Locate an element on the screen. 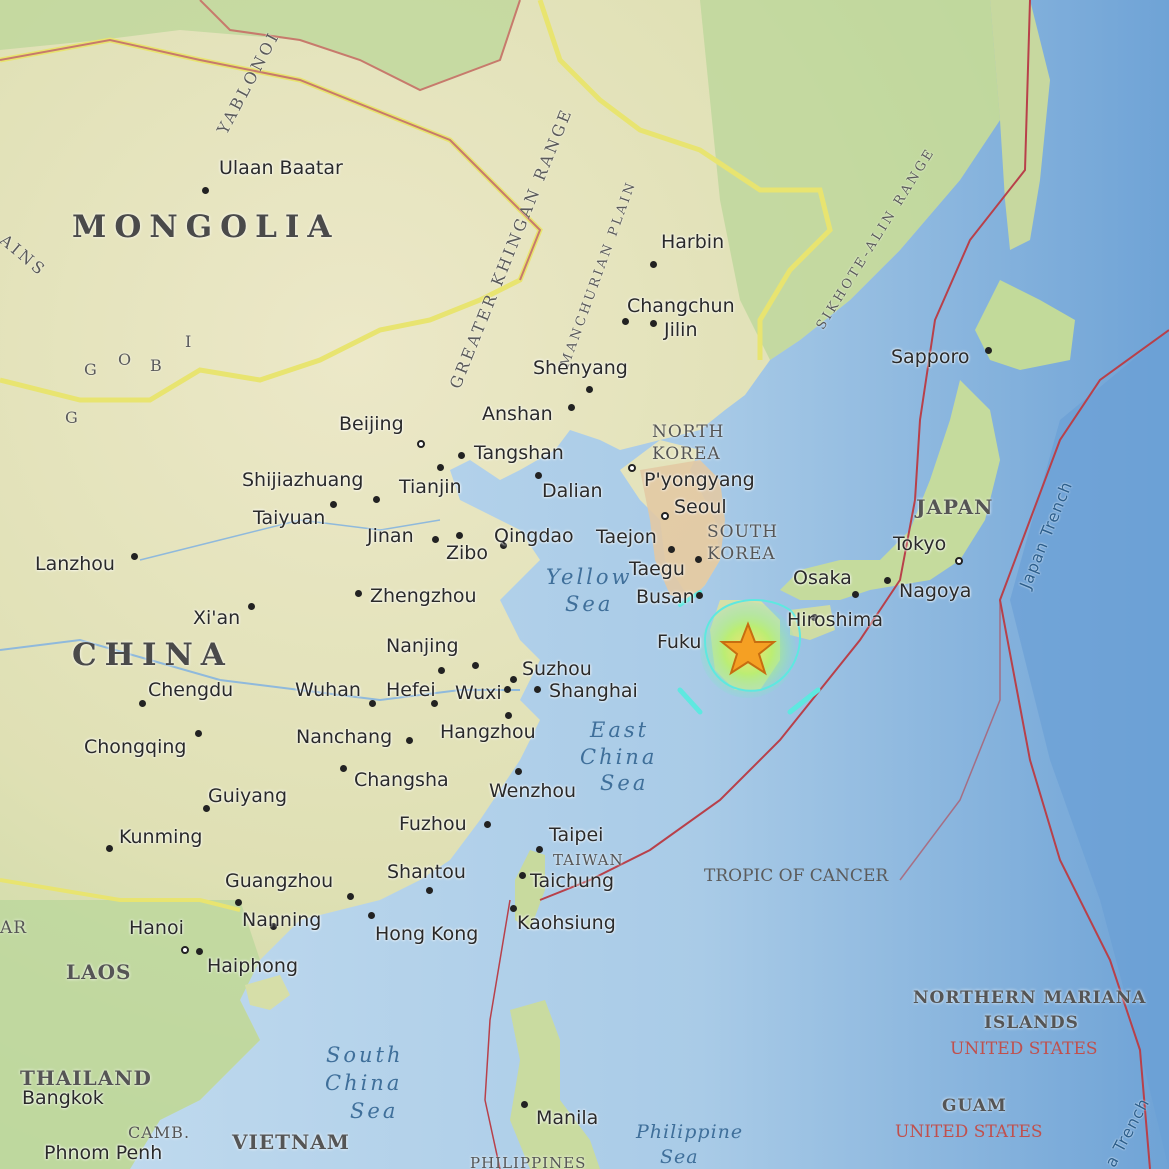 The image size is (1169, 1169). plate-boundary-east is located at coordinates (1083, 749).